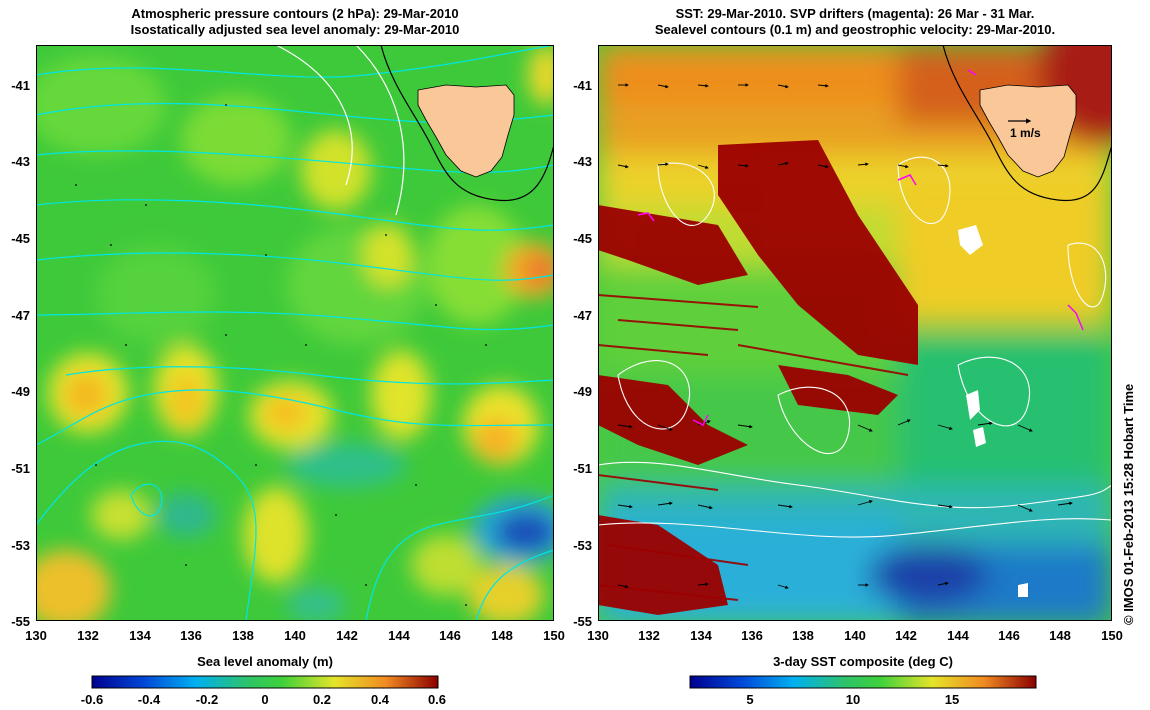 The image size is (1150, 710). What do you see at coordinates (1128, 504) in the screenshot?
I see `credit-text: © IMOS 01-Feb-2013 15:28 Hobart Time` at bounding box center [1128, 504].